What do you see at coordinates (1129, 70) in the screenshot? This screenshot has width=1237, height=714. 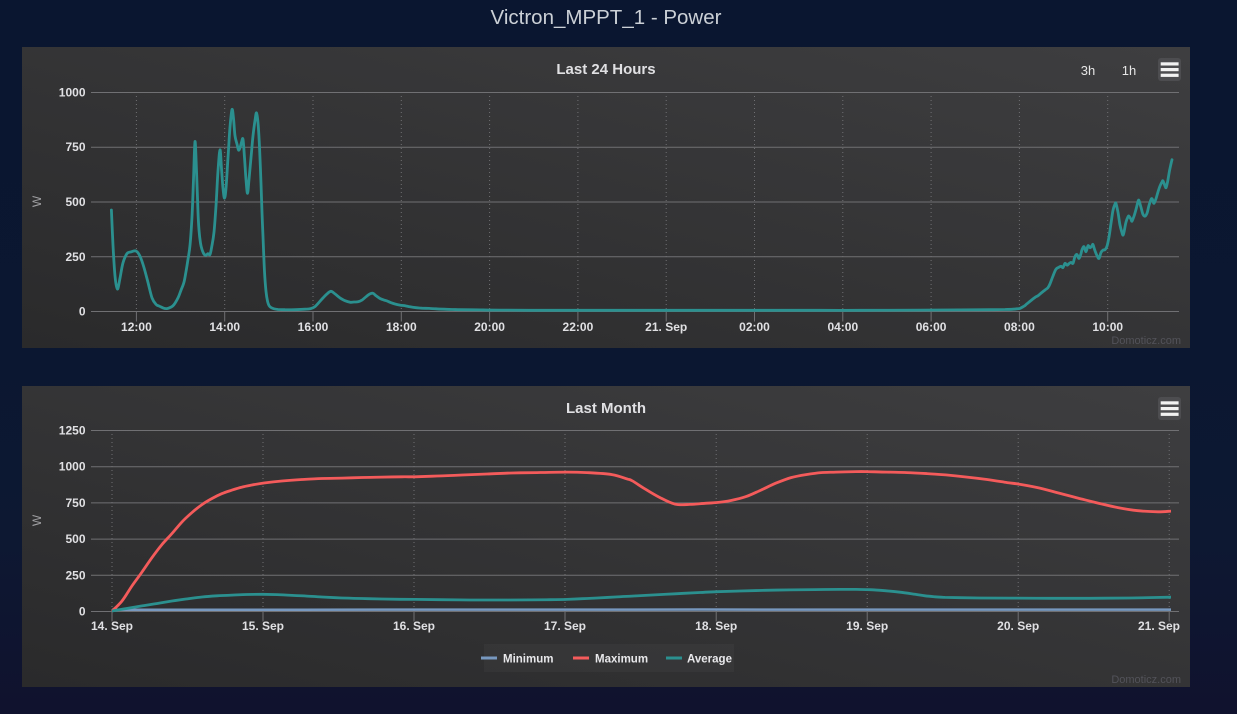 I see `svg-text: 1h` at bounding box center [1129, 70].